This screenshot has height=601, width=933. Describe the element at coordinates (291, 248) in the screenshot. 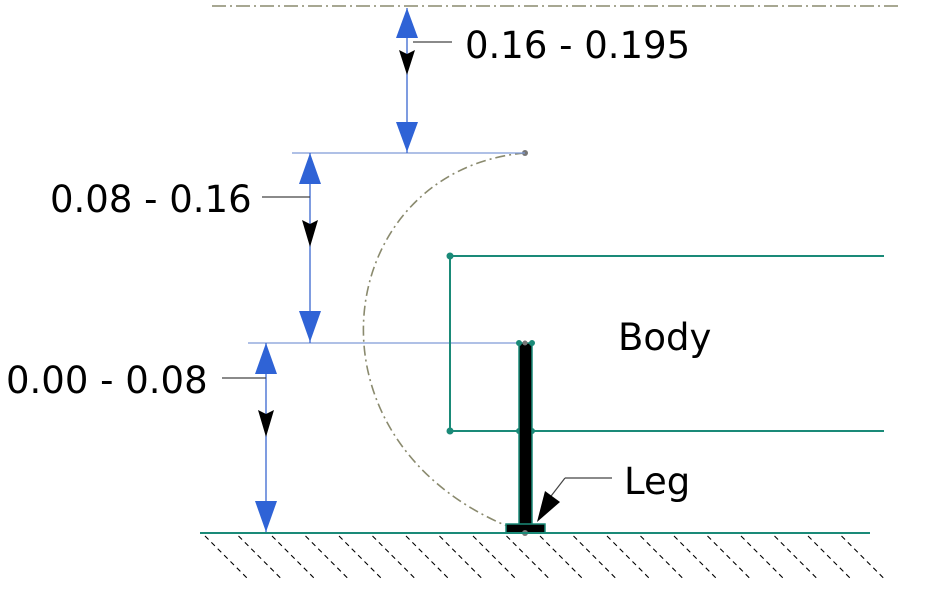

I see `dimension-middle` at that location.